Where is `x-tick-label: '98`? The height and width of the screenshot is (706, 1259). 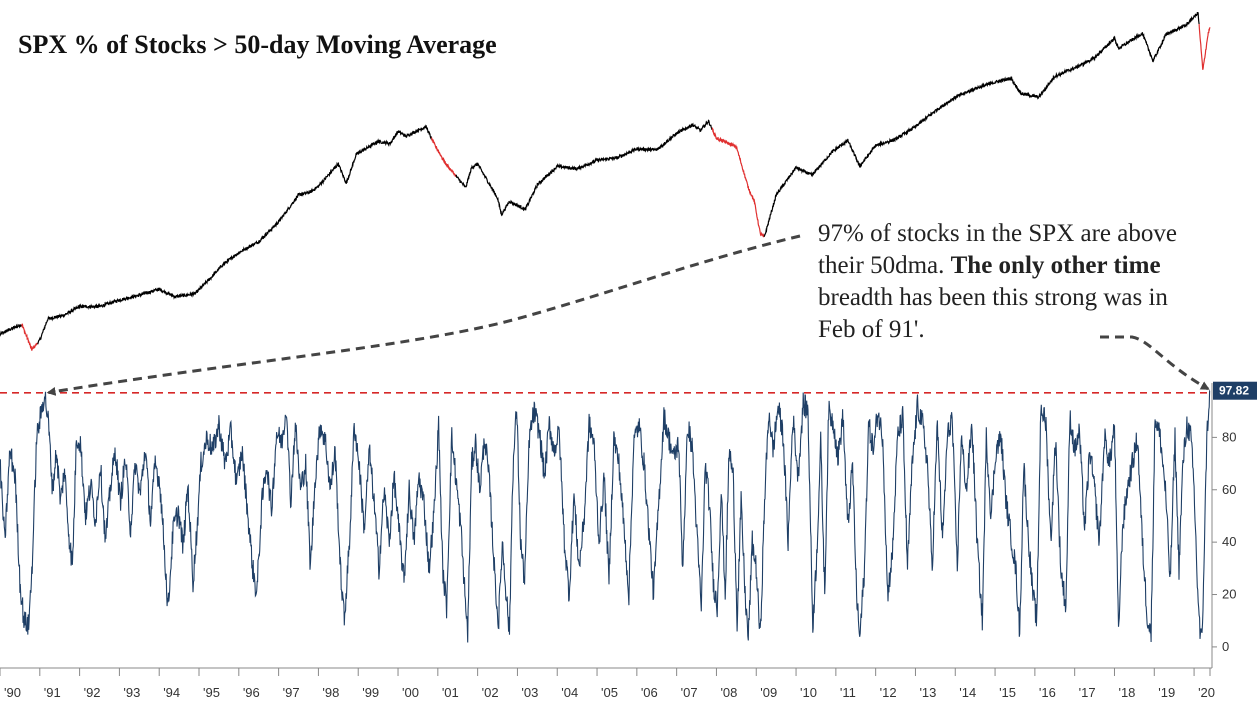 x-tick-label: '98 is located at coordinates (330, 692).